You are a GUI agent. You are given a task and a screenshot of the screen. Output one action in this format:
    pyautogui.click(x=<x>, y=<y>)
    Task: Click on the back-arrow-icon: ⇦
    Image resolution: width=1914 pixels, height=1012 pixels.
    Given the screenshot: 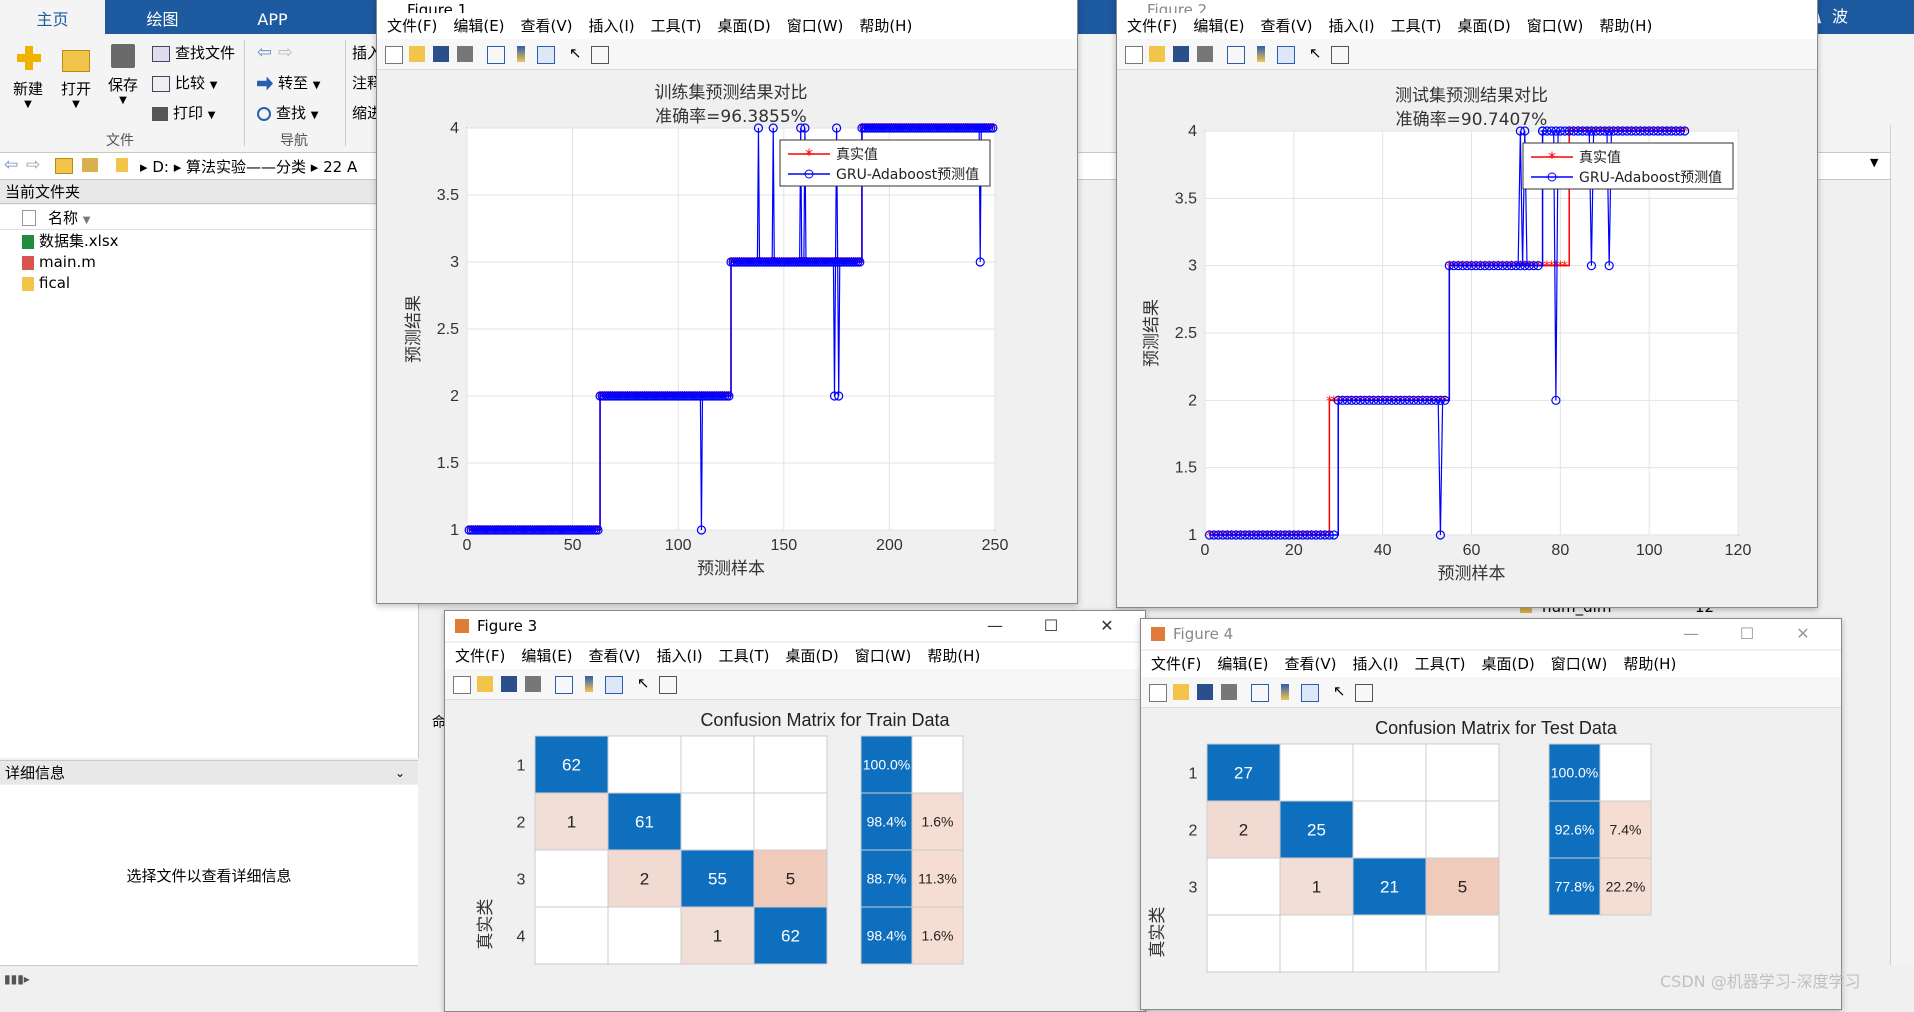 What is the action you would take?
    pyautogui.click(x=265, y=52)
    